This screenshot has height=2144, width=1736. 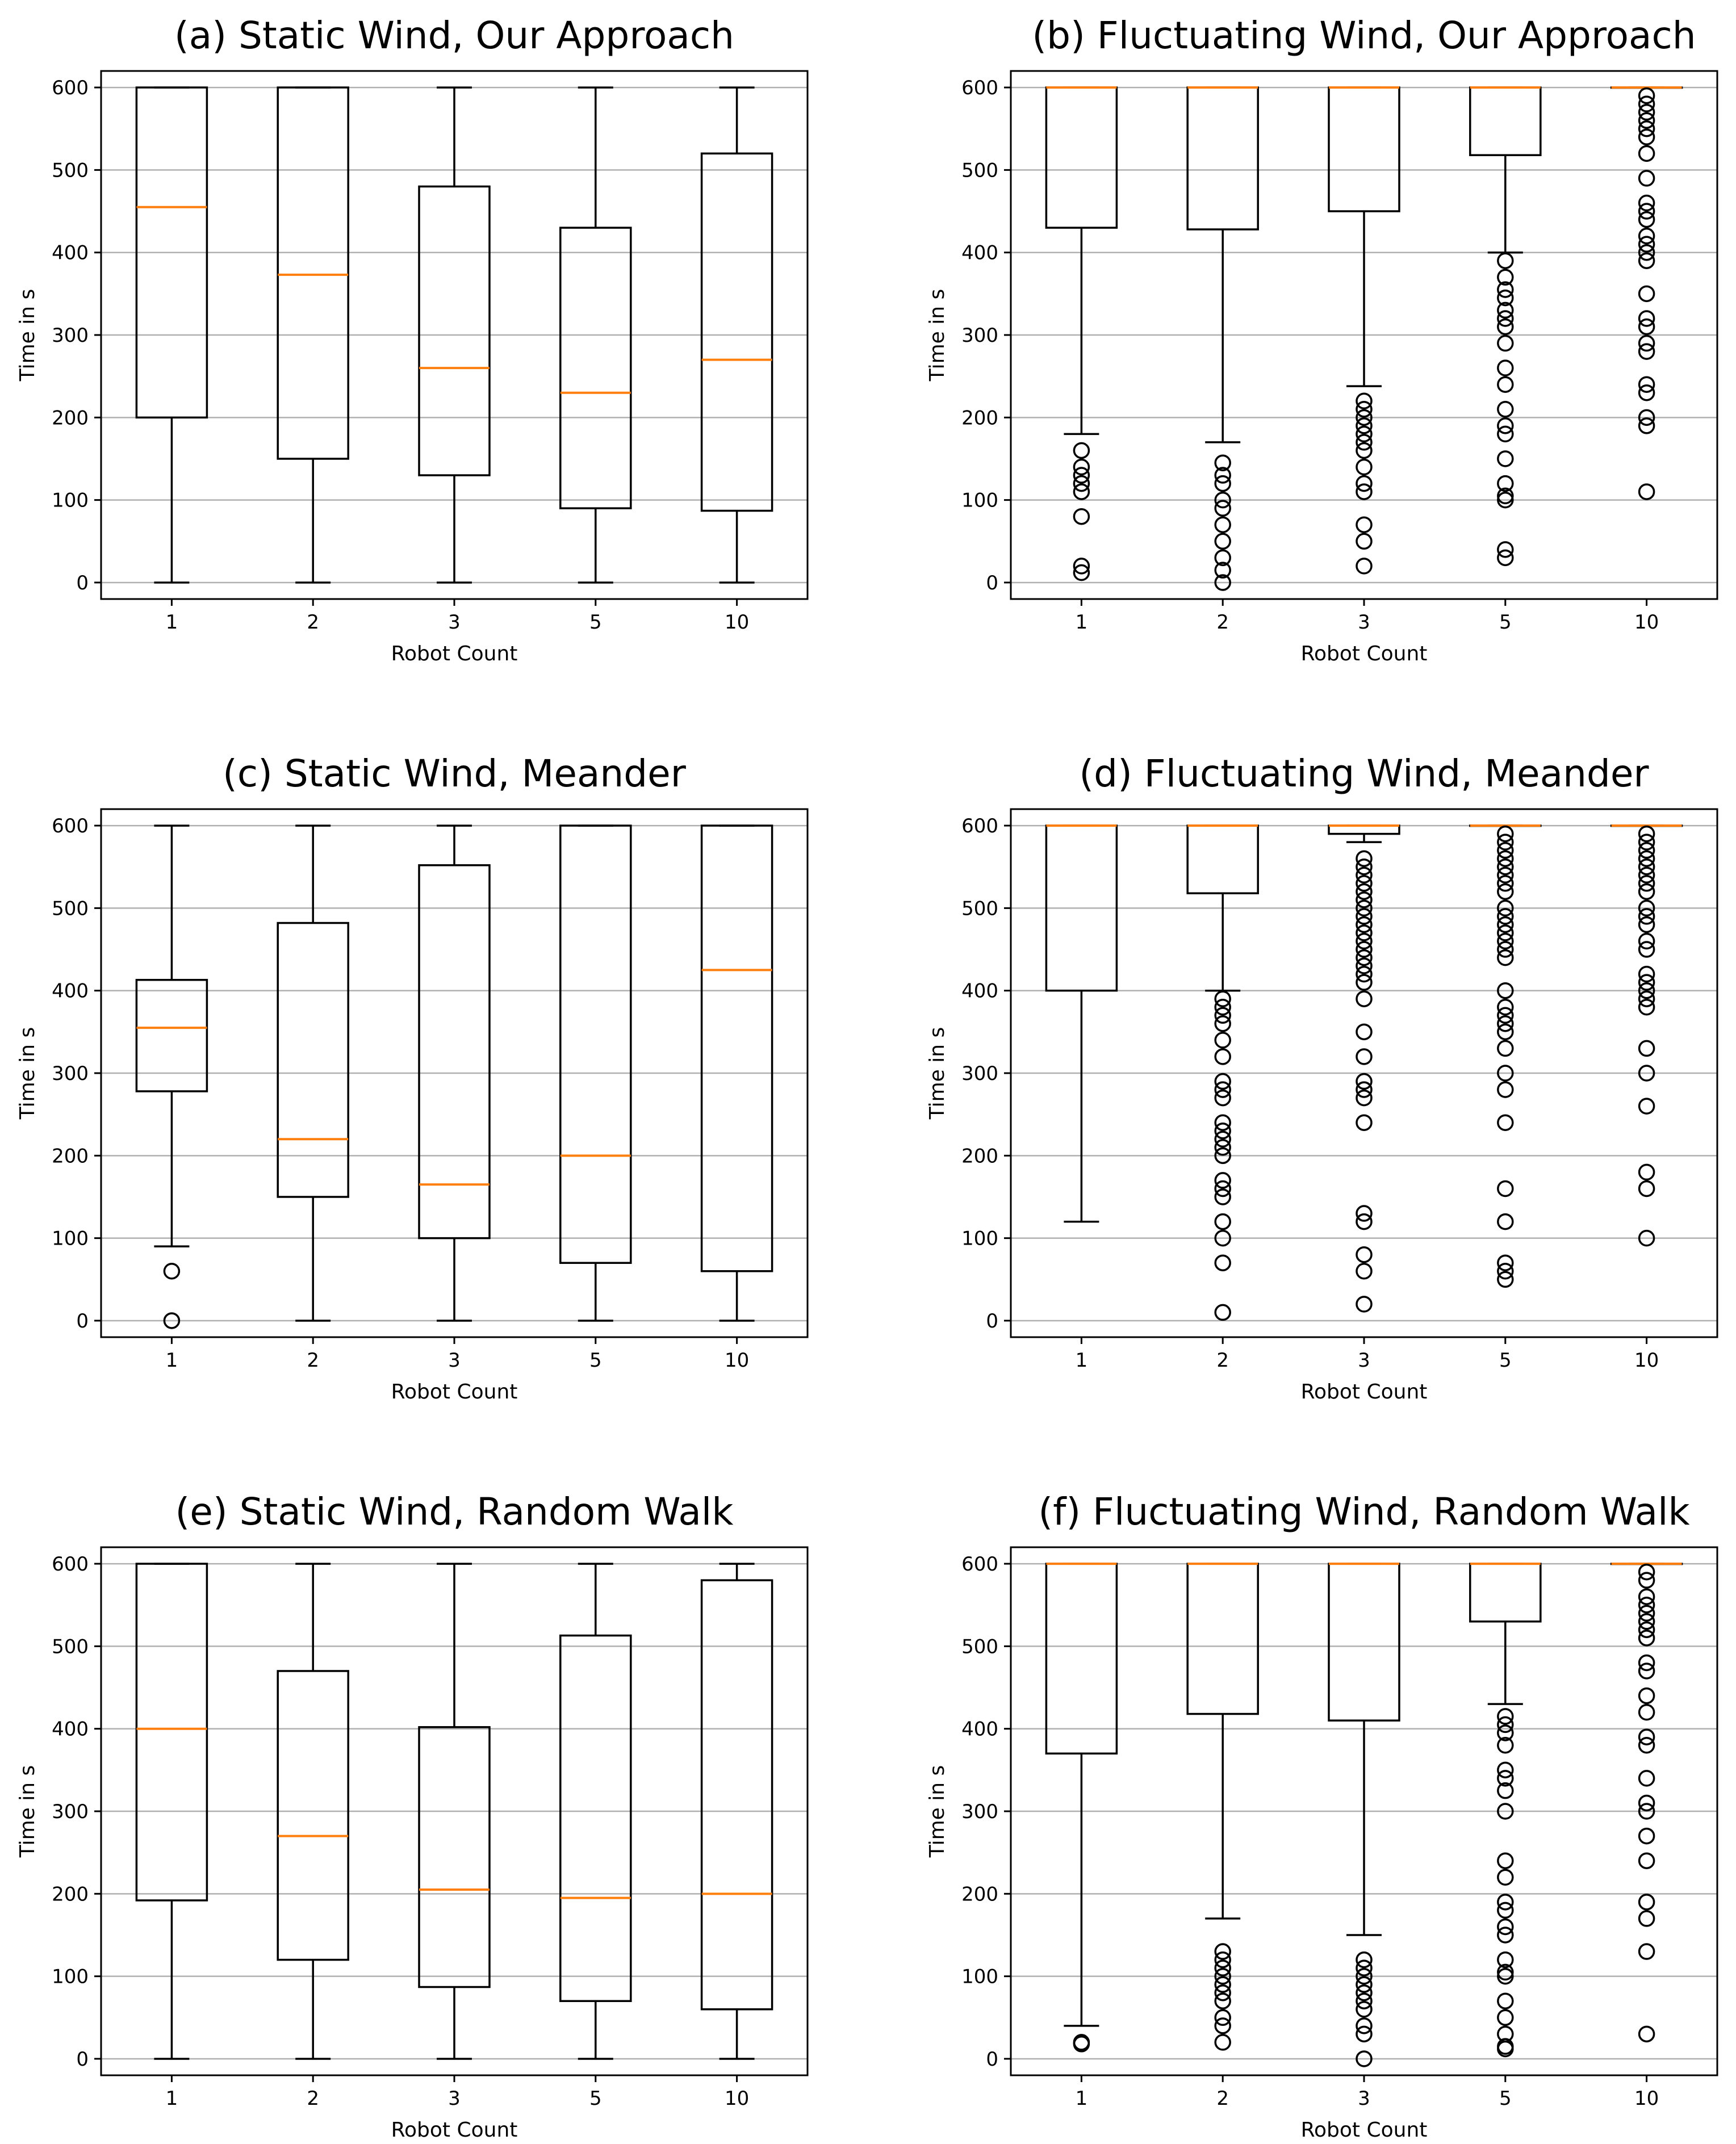 I want to click on panel-title: (e) Static Wind, Random Walk, so click(x=454, y=1512).